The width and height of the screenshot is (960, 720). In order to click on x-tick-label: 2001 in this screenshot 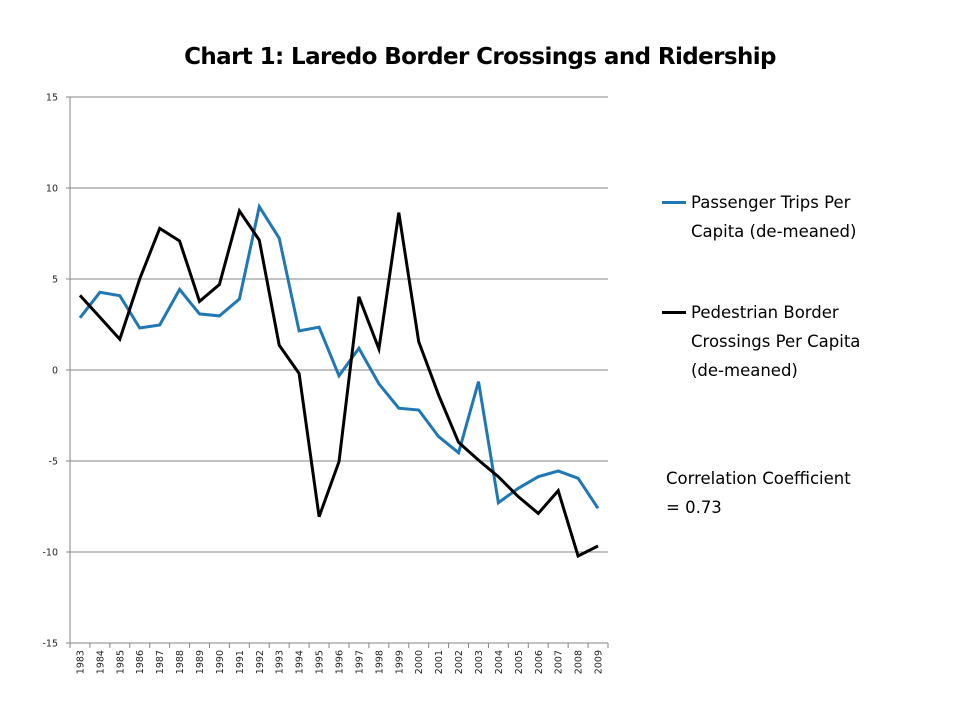, I will do `click(439, 662)`.